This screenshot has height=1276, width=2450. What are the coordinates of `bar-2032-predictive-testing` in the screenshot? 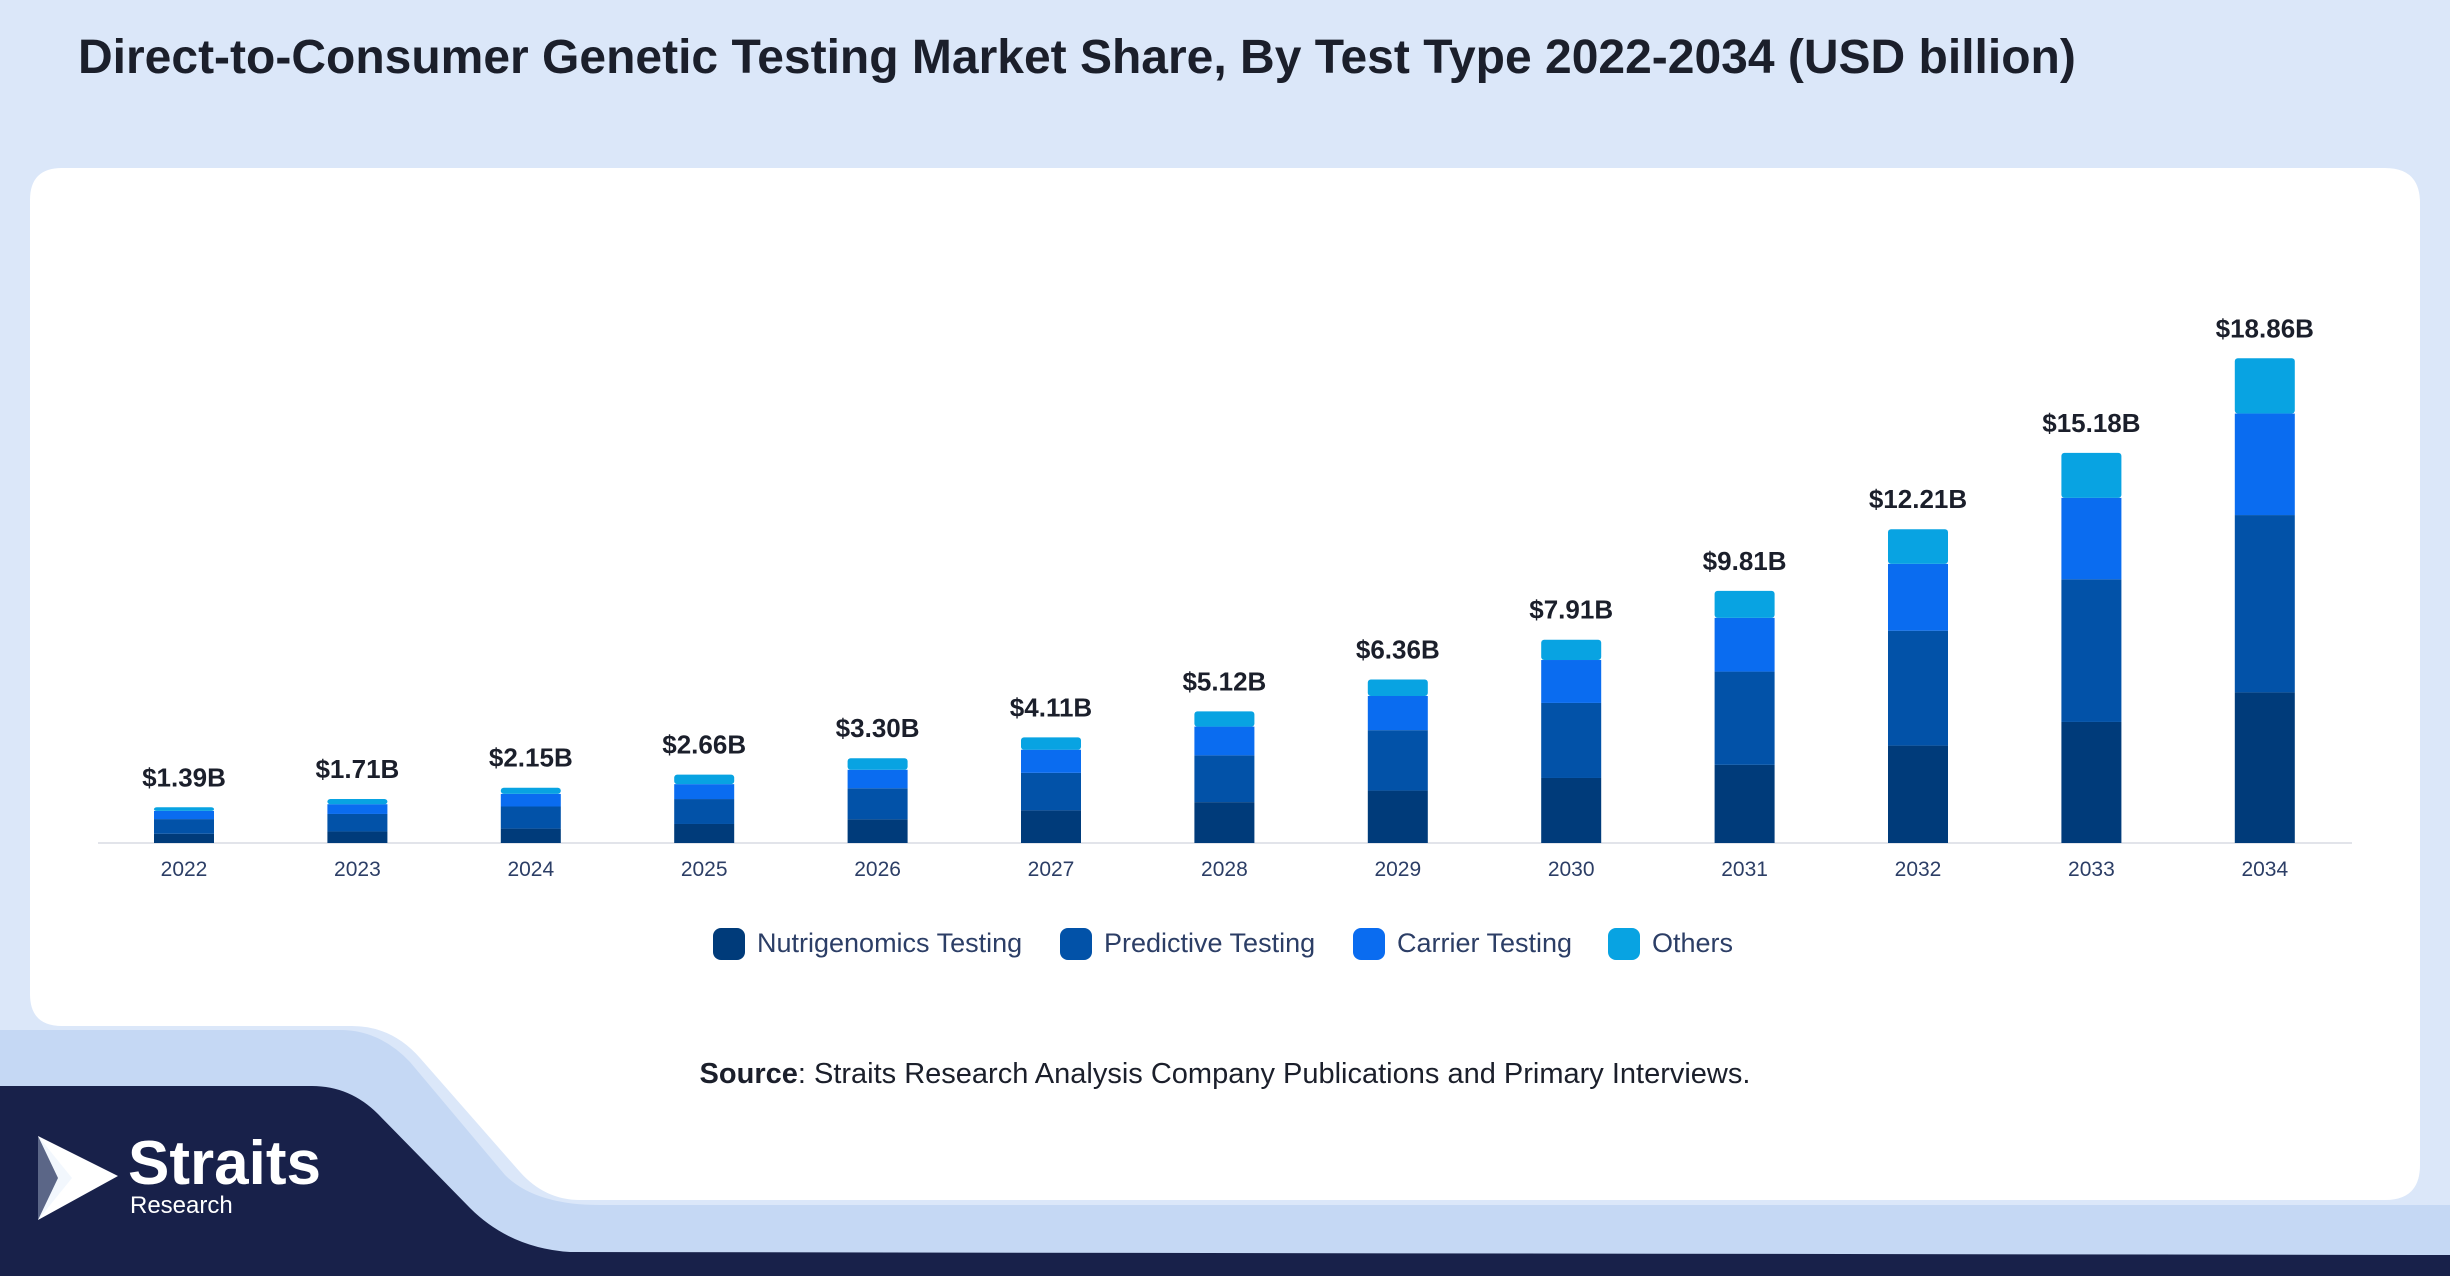 It's located at (1918, 688).